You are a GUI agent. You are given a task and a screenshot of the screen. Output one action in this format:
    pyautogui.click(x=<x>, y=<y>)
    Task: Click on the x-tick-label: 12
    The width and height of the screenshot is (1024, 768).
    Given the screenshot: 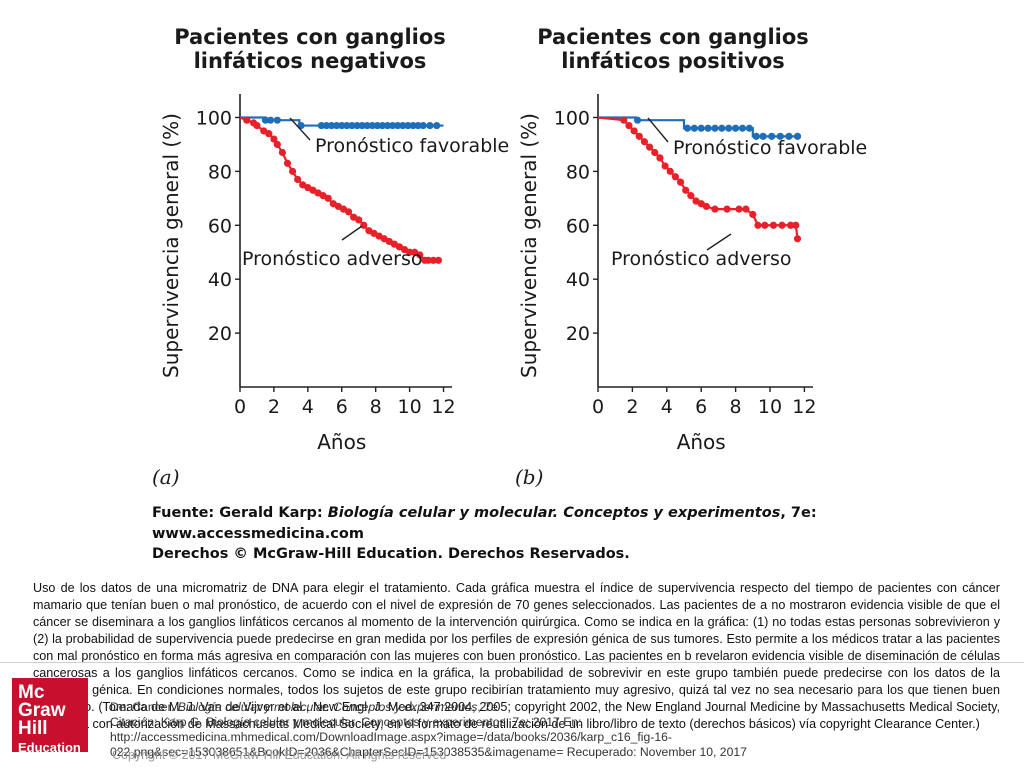 What is the action you would take?
    pyautogui.click(x=443, y=407)
    